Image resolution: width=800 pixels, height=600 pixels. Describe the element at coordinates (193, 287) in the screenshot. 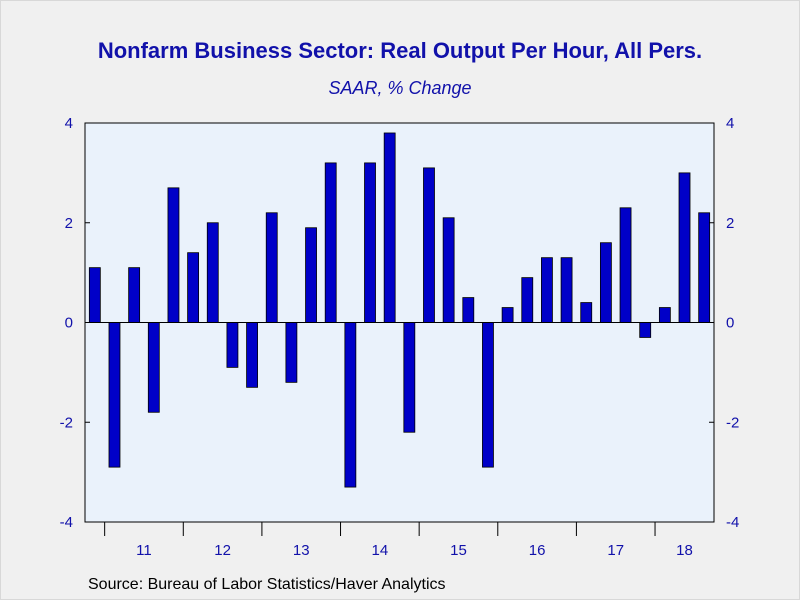

I see `bar-2012Q1` at that location.